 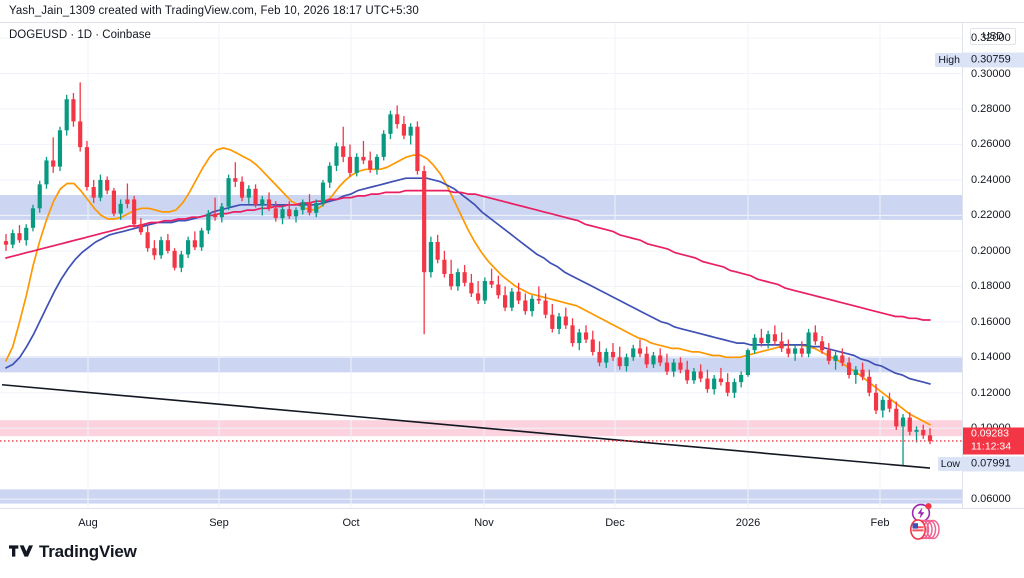 I want to click on coin-stack-icon, so click(x=925, y=529).